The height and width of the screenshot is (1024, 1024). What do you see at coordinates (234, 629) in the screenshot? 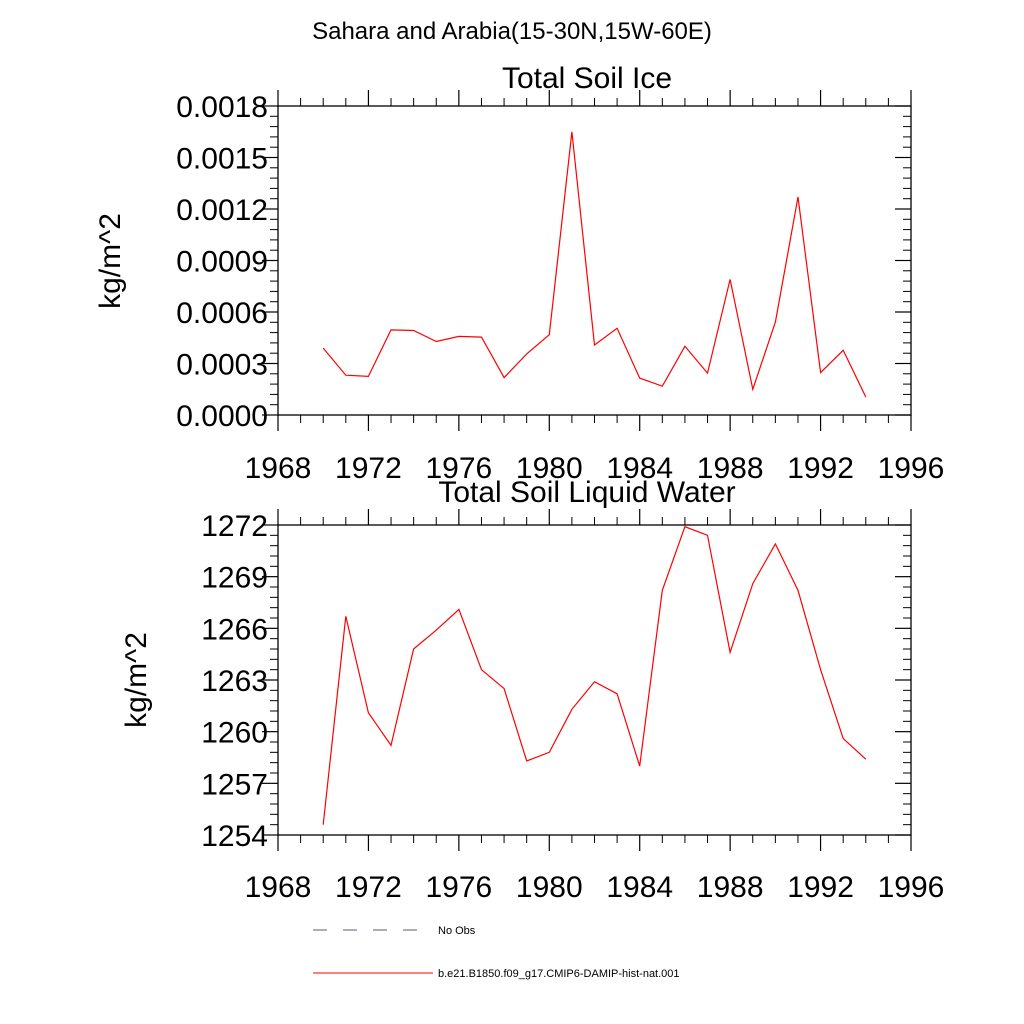
I see `y-tick-label: 1266` at bounding box center [234, 629].